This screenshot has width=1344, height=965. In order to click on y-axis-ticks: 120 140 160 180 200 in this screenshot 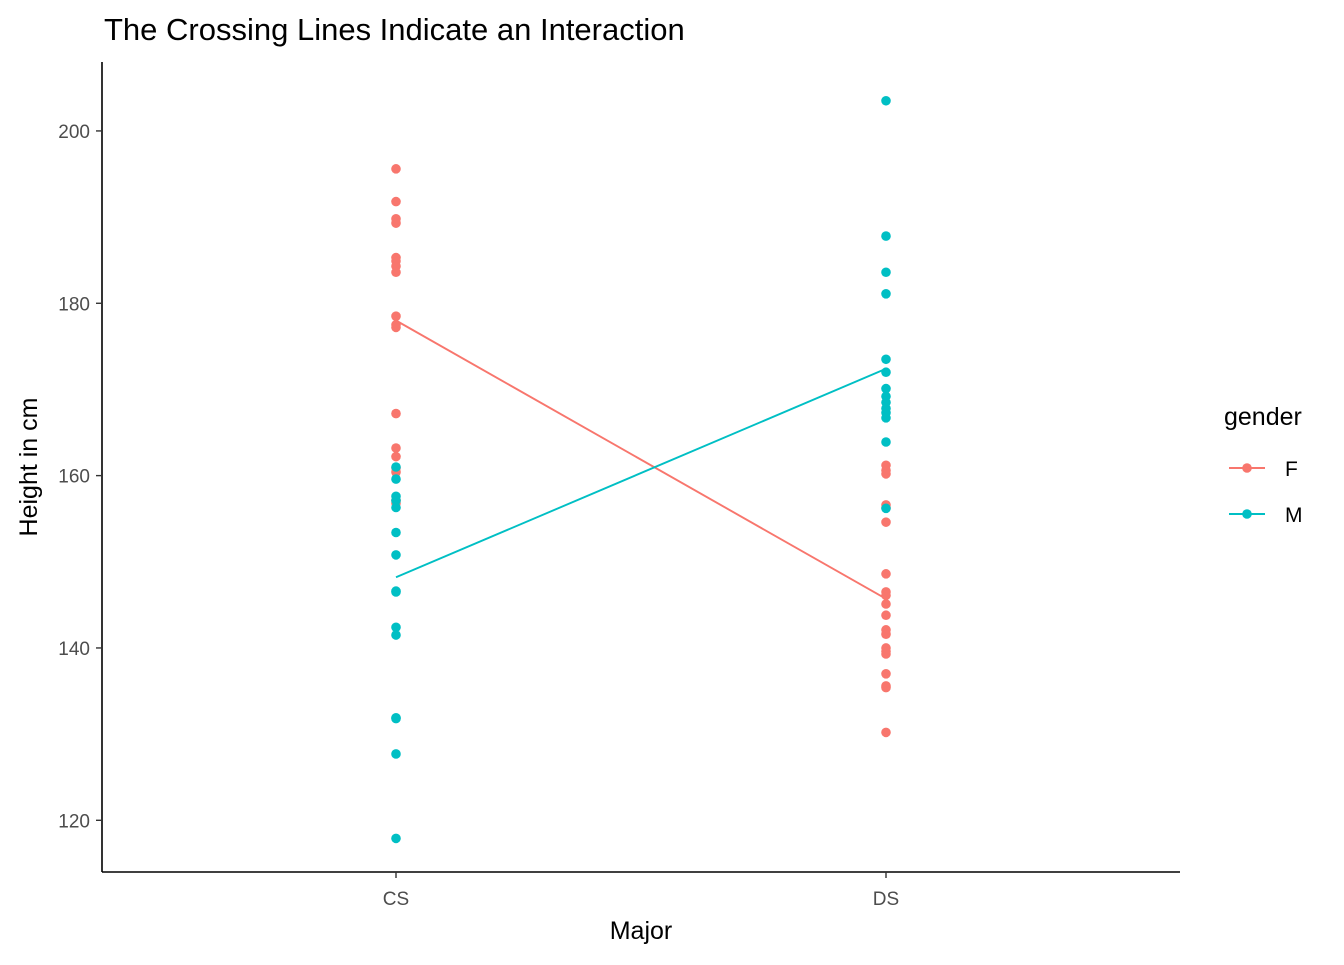, I will do `click(80, 477)`.